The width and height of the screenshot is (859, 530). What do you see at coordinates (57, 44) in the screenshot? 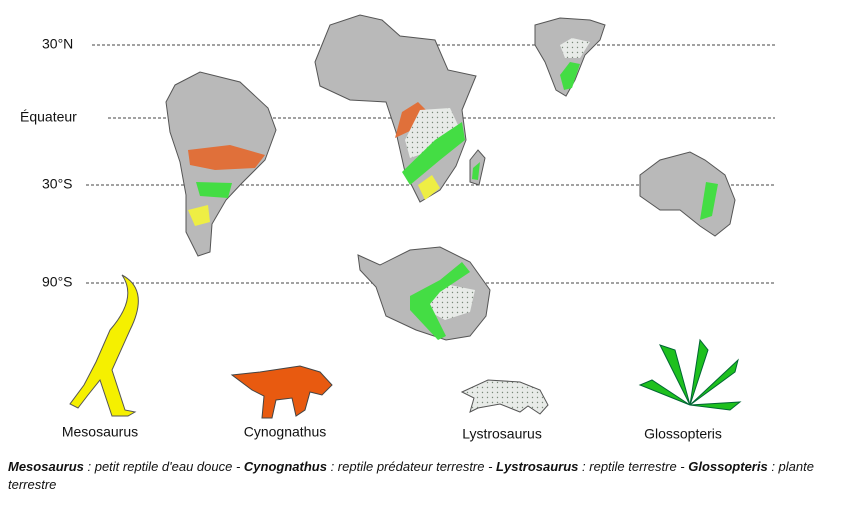
I see `latitude-label: 30°N` at bounding box center [57, 44].